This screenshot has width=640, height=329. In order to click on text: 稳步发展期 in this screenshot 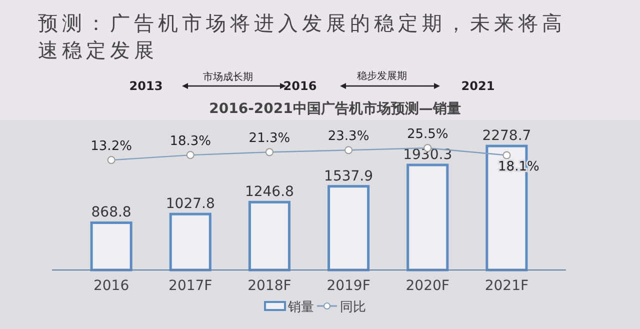, I will do `click(382, 76)`.